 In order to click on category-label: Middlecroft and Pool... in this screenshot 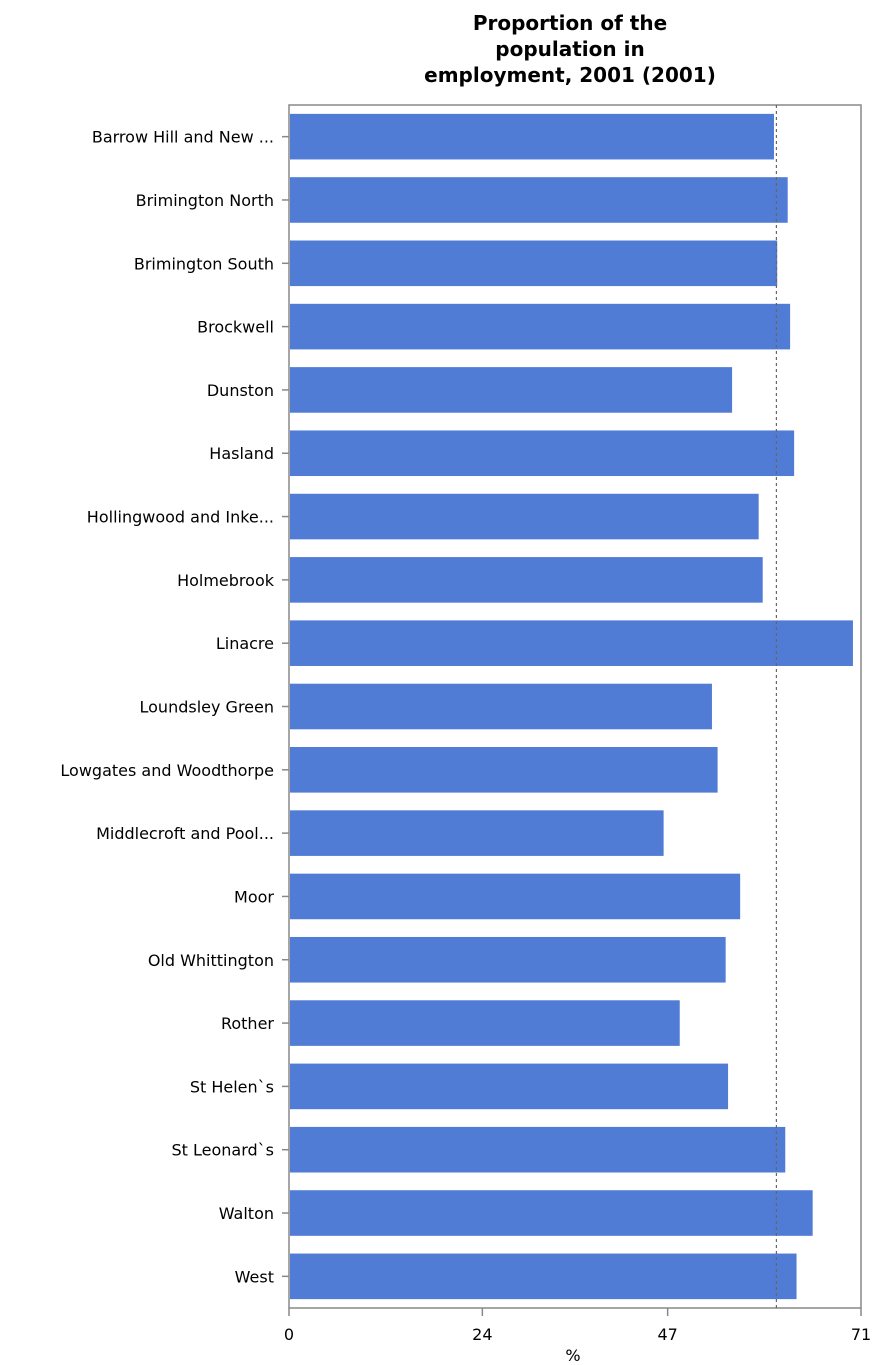, I will do `click(185, 833)`.